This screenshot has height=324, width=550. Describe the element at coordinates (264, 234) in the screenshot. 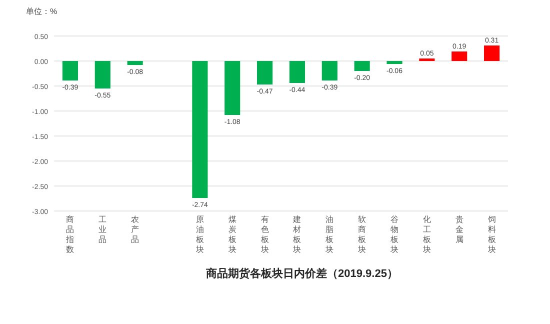

I see `x-tick-label: 有色板块` at that location.